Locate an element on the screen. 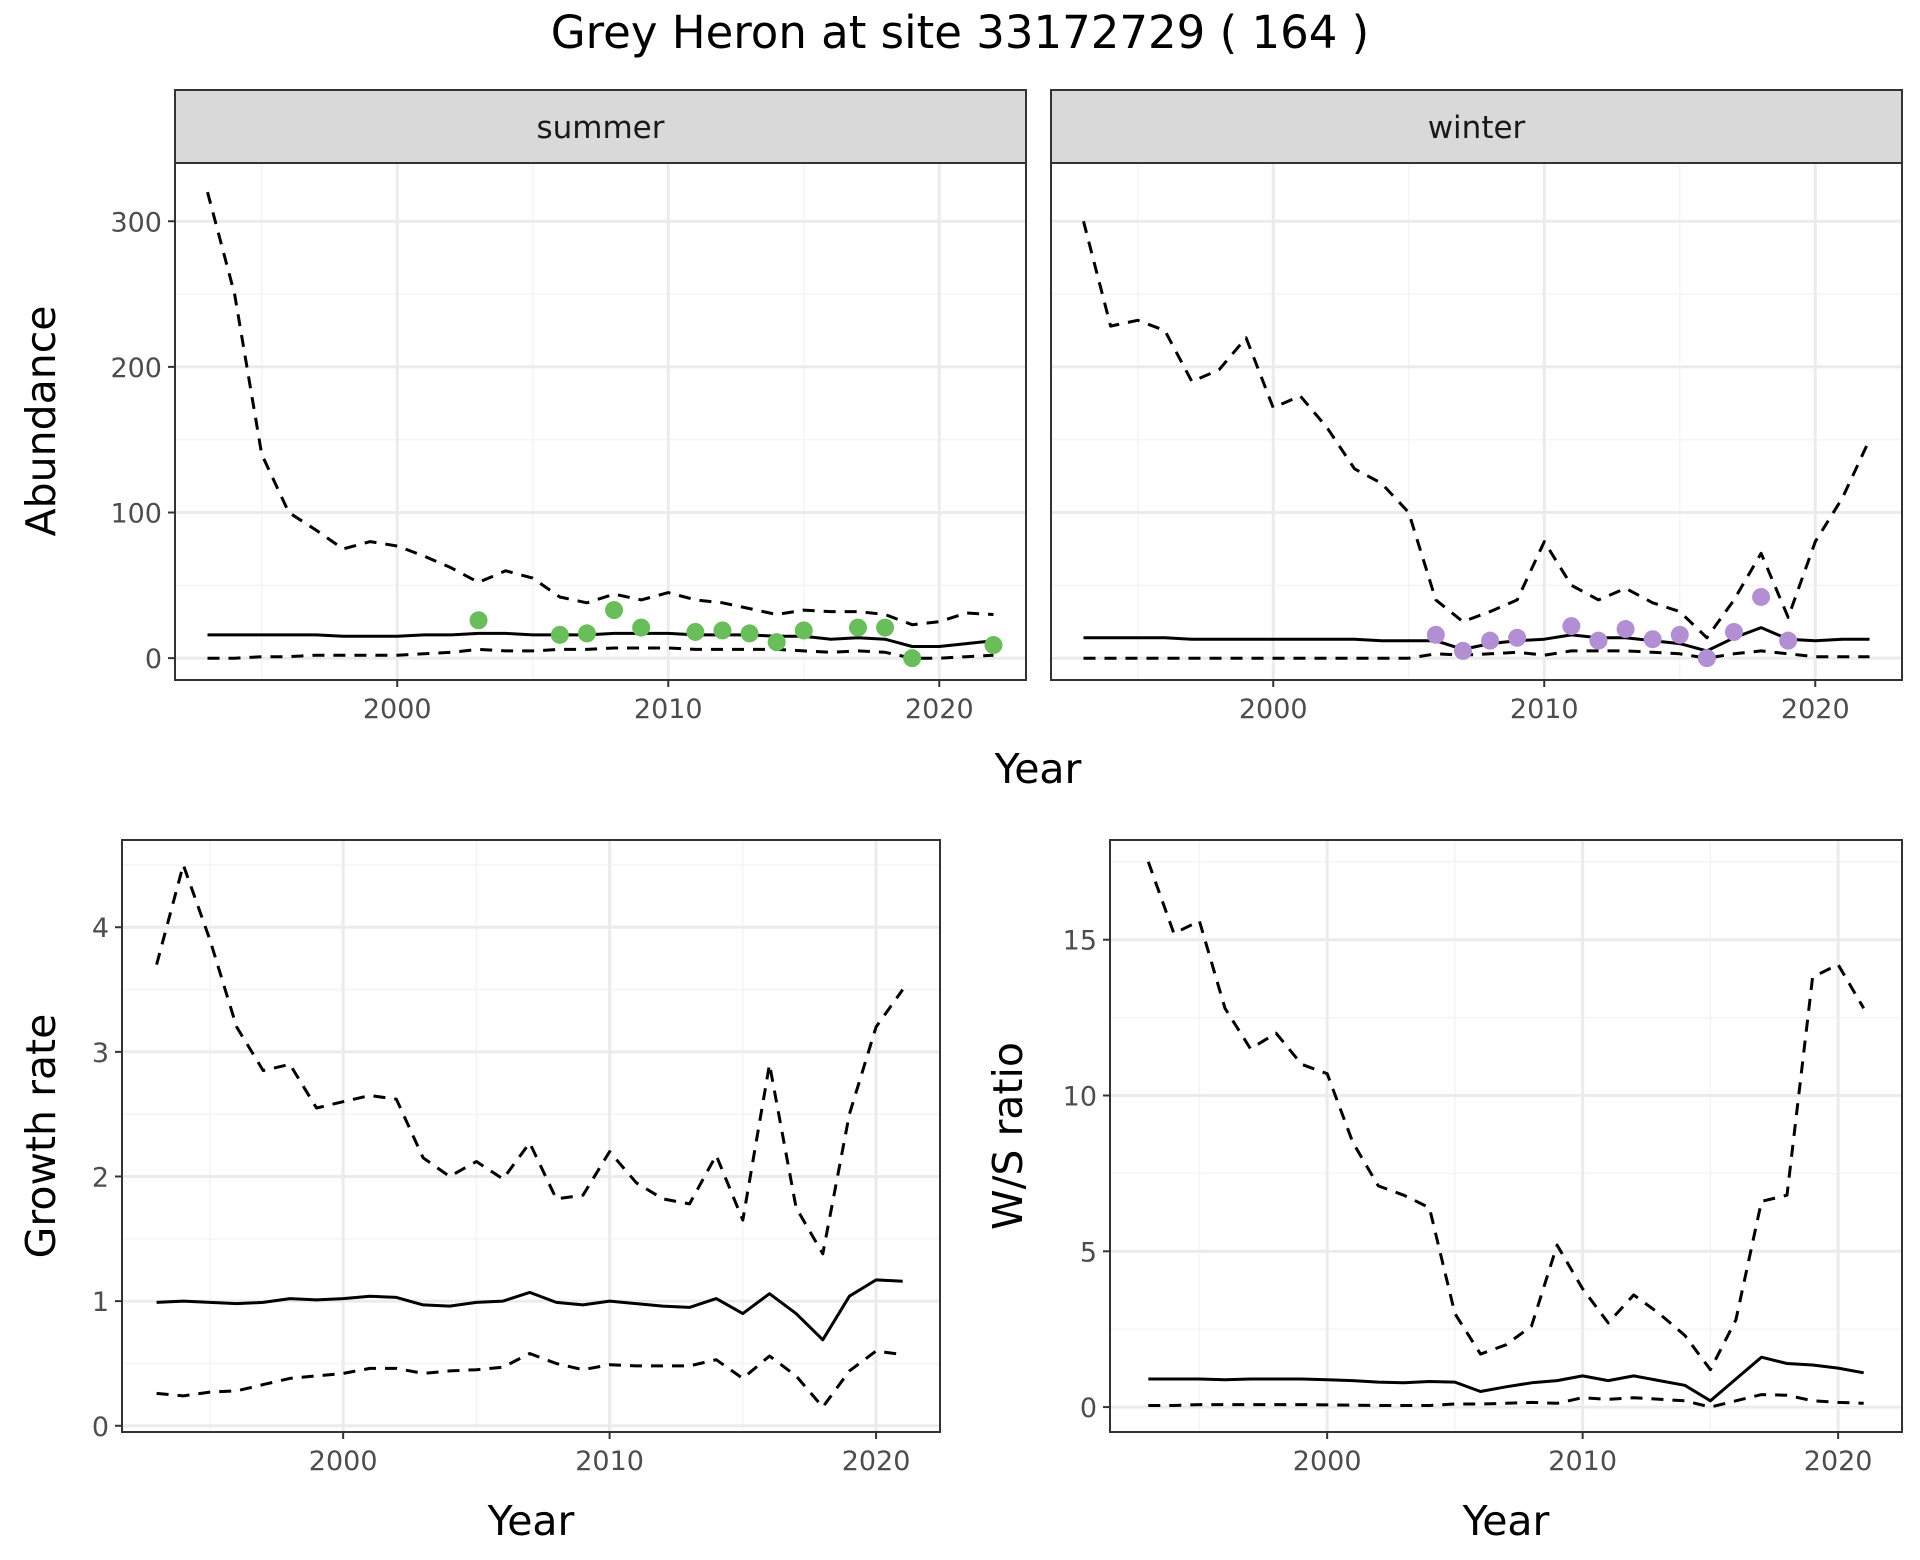  strip-label-winter: winter is located at coordinates (1477, 128).